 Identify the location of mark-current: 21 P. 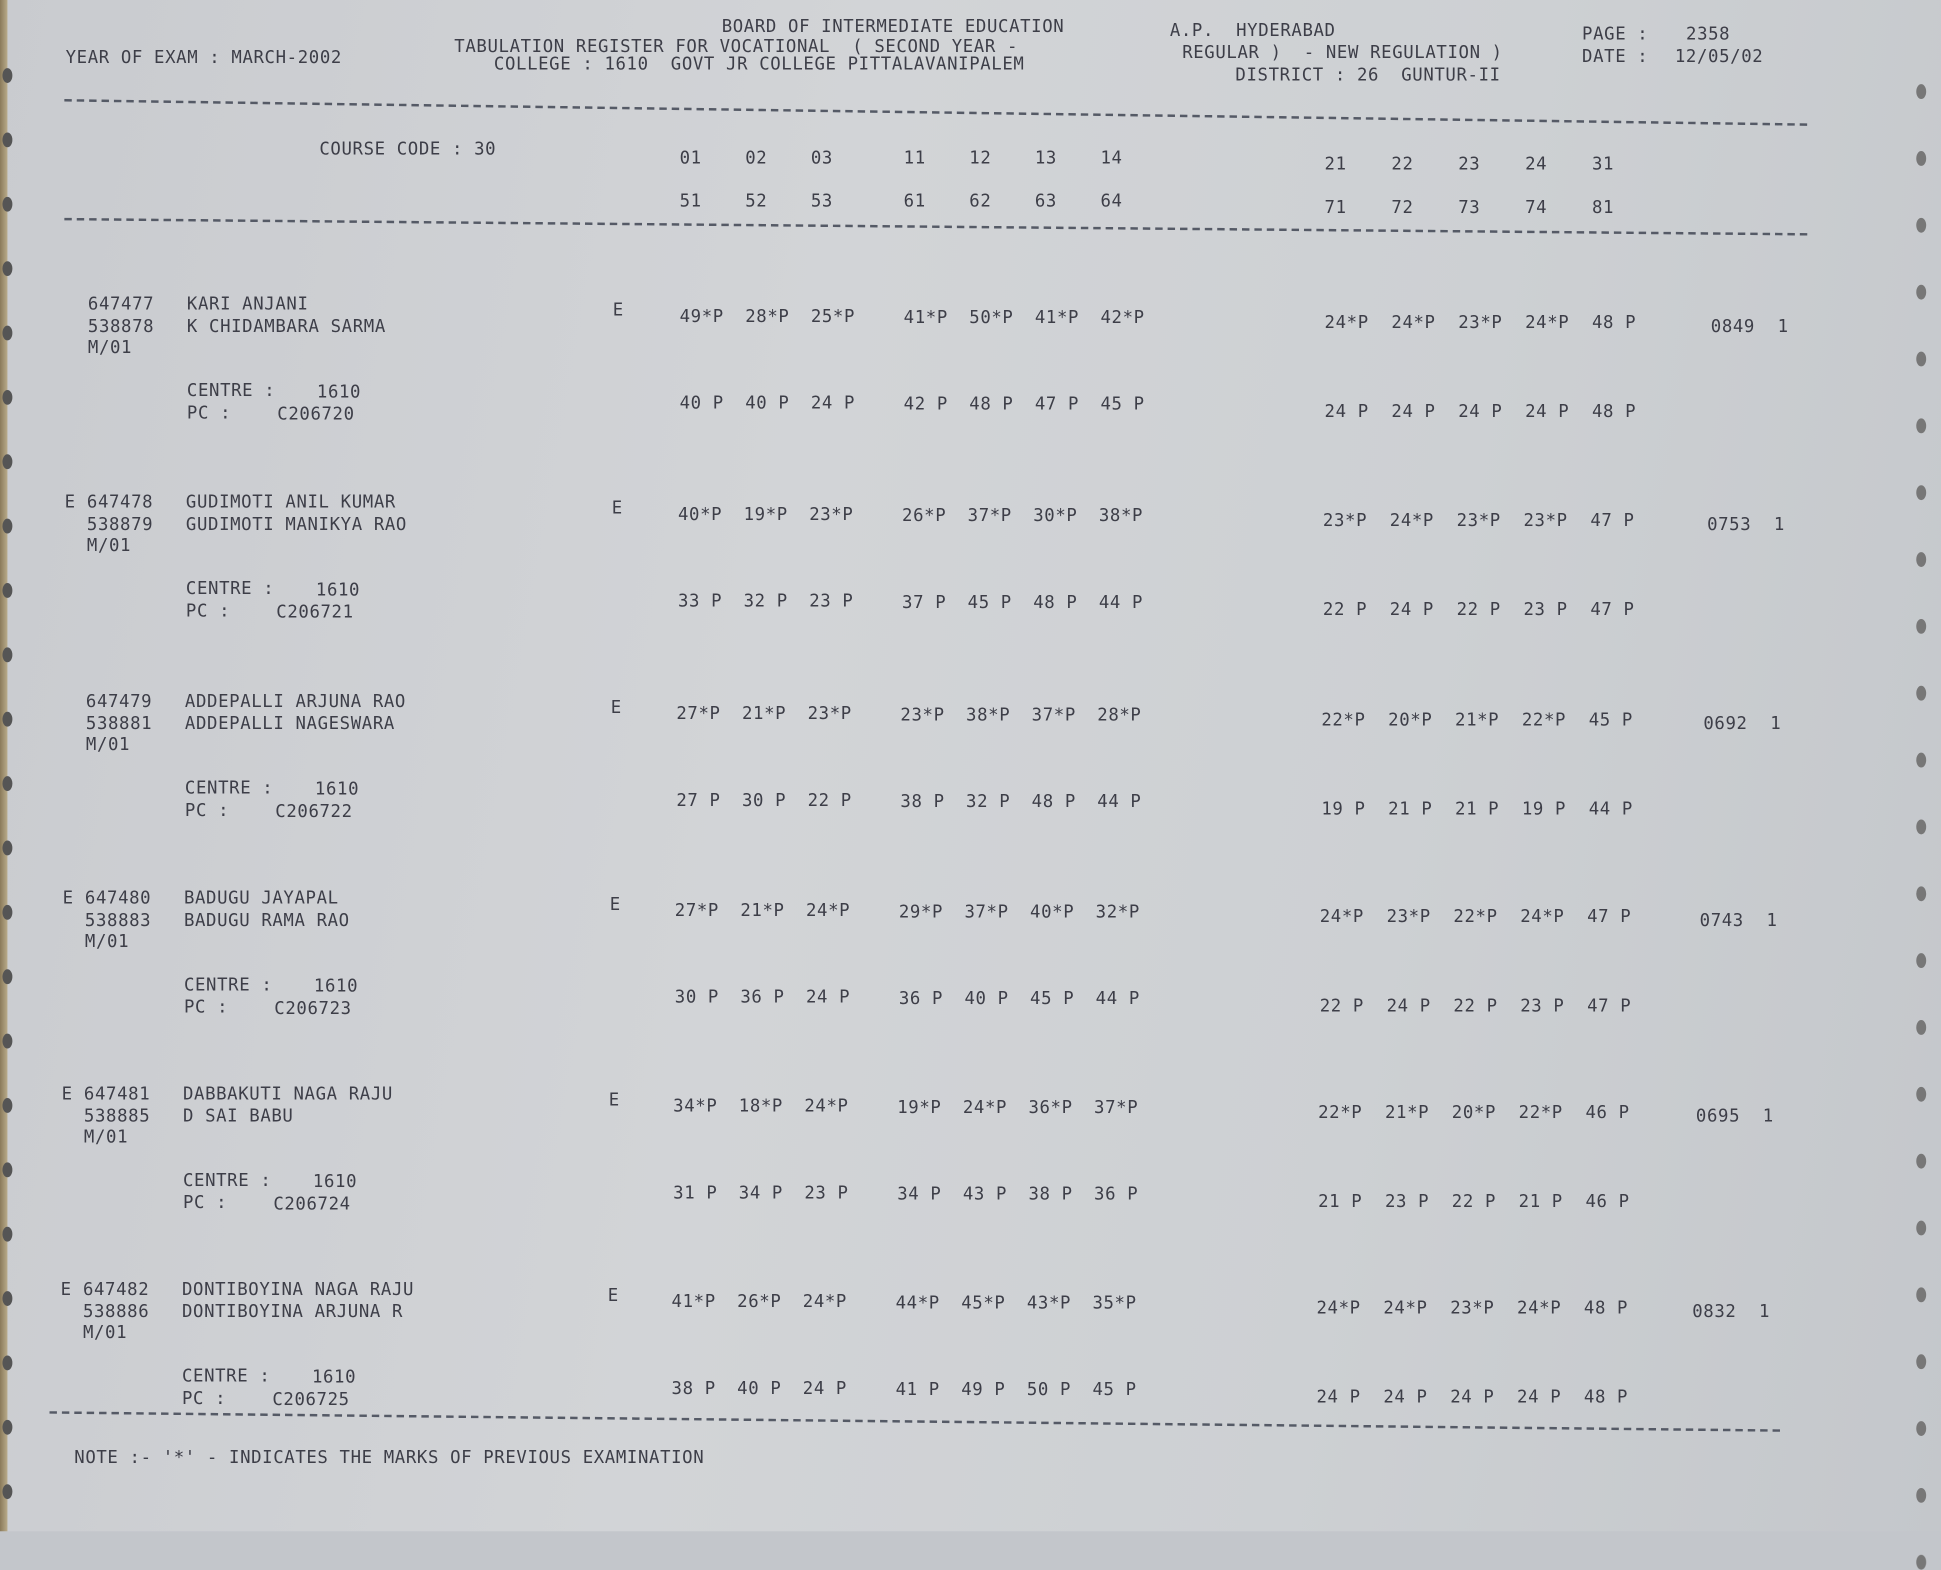
(1477, 809).